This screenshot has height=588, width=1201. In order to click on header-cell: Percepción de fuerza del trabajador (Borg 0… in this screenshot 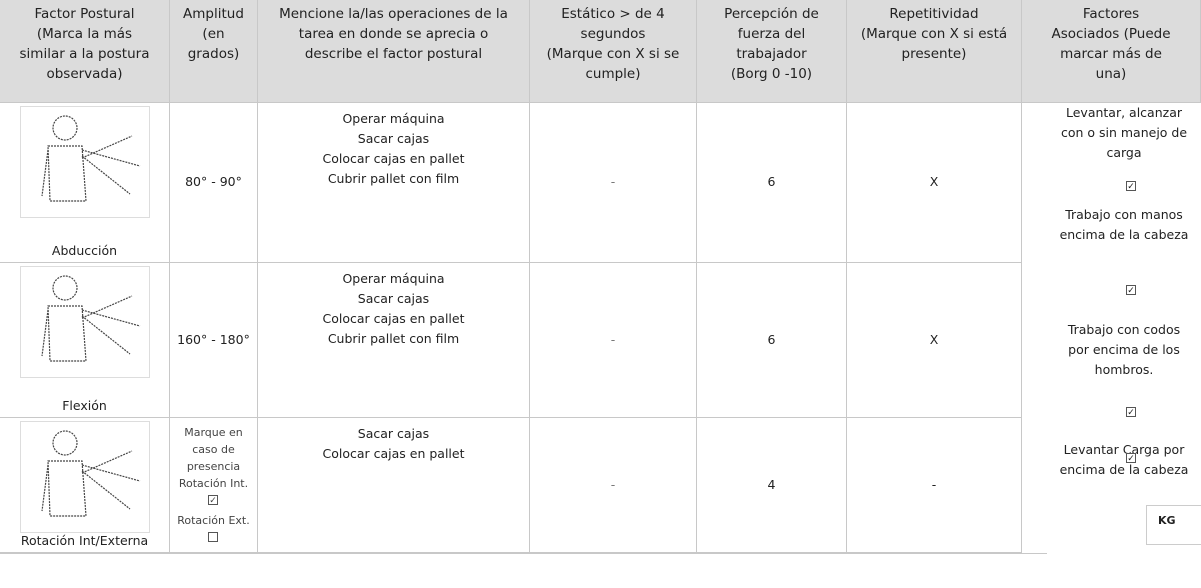, I will do `click(772, 51)`.